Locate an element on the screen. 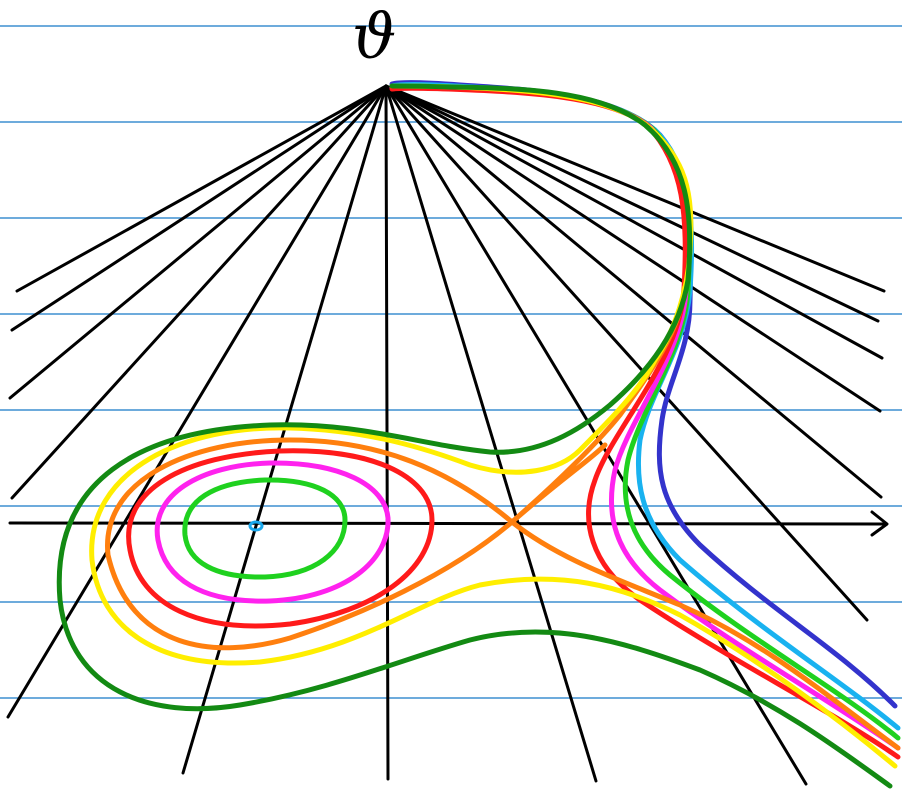  magenta-contour is located at coordinates (272, 532).